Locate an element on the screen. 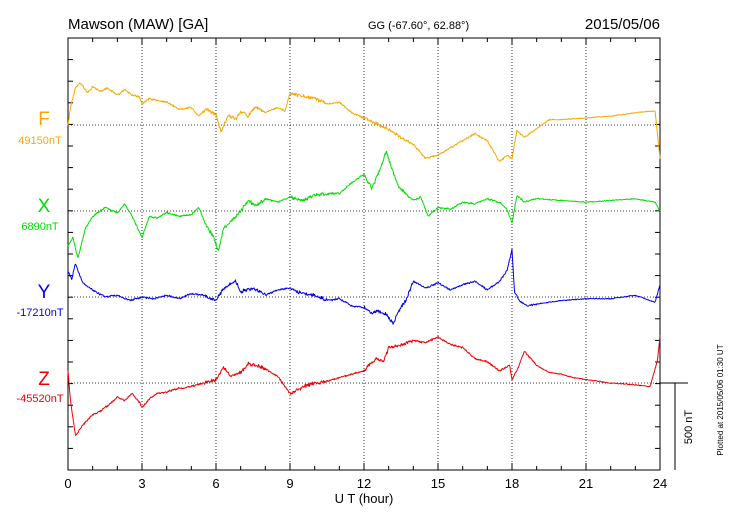 The height and width of the screenshot is (520, 730). plotted-at-note: Plotted at 2015/05/06 01:30 UT is located at coordinates (720, 399).